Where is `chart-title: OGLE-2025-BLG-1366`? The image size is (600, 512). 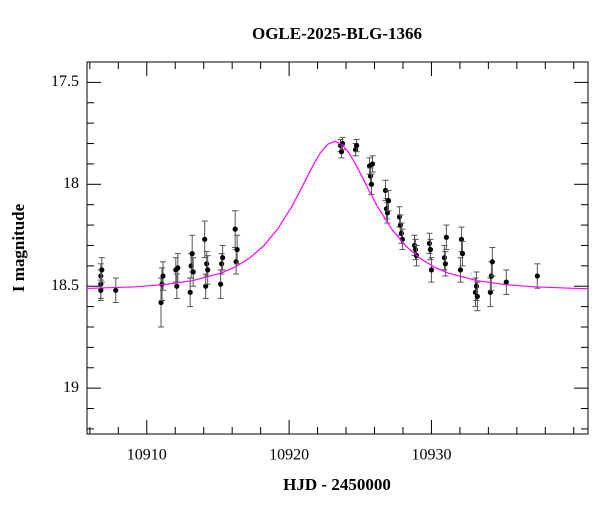
chart-title: OGLE-2025-BLG-1366 is located at coordinates (337, 33).